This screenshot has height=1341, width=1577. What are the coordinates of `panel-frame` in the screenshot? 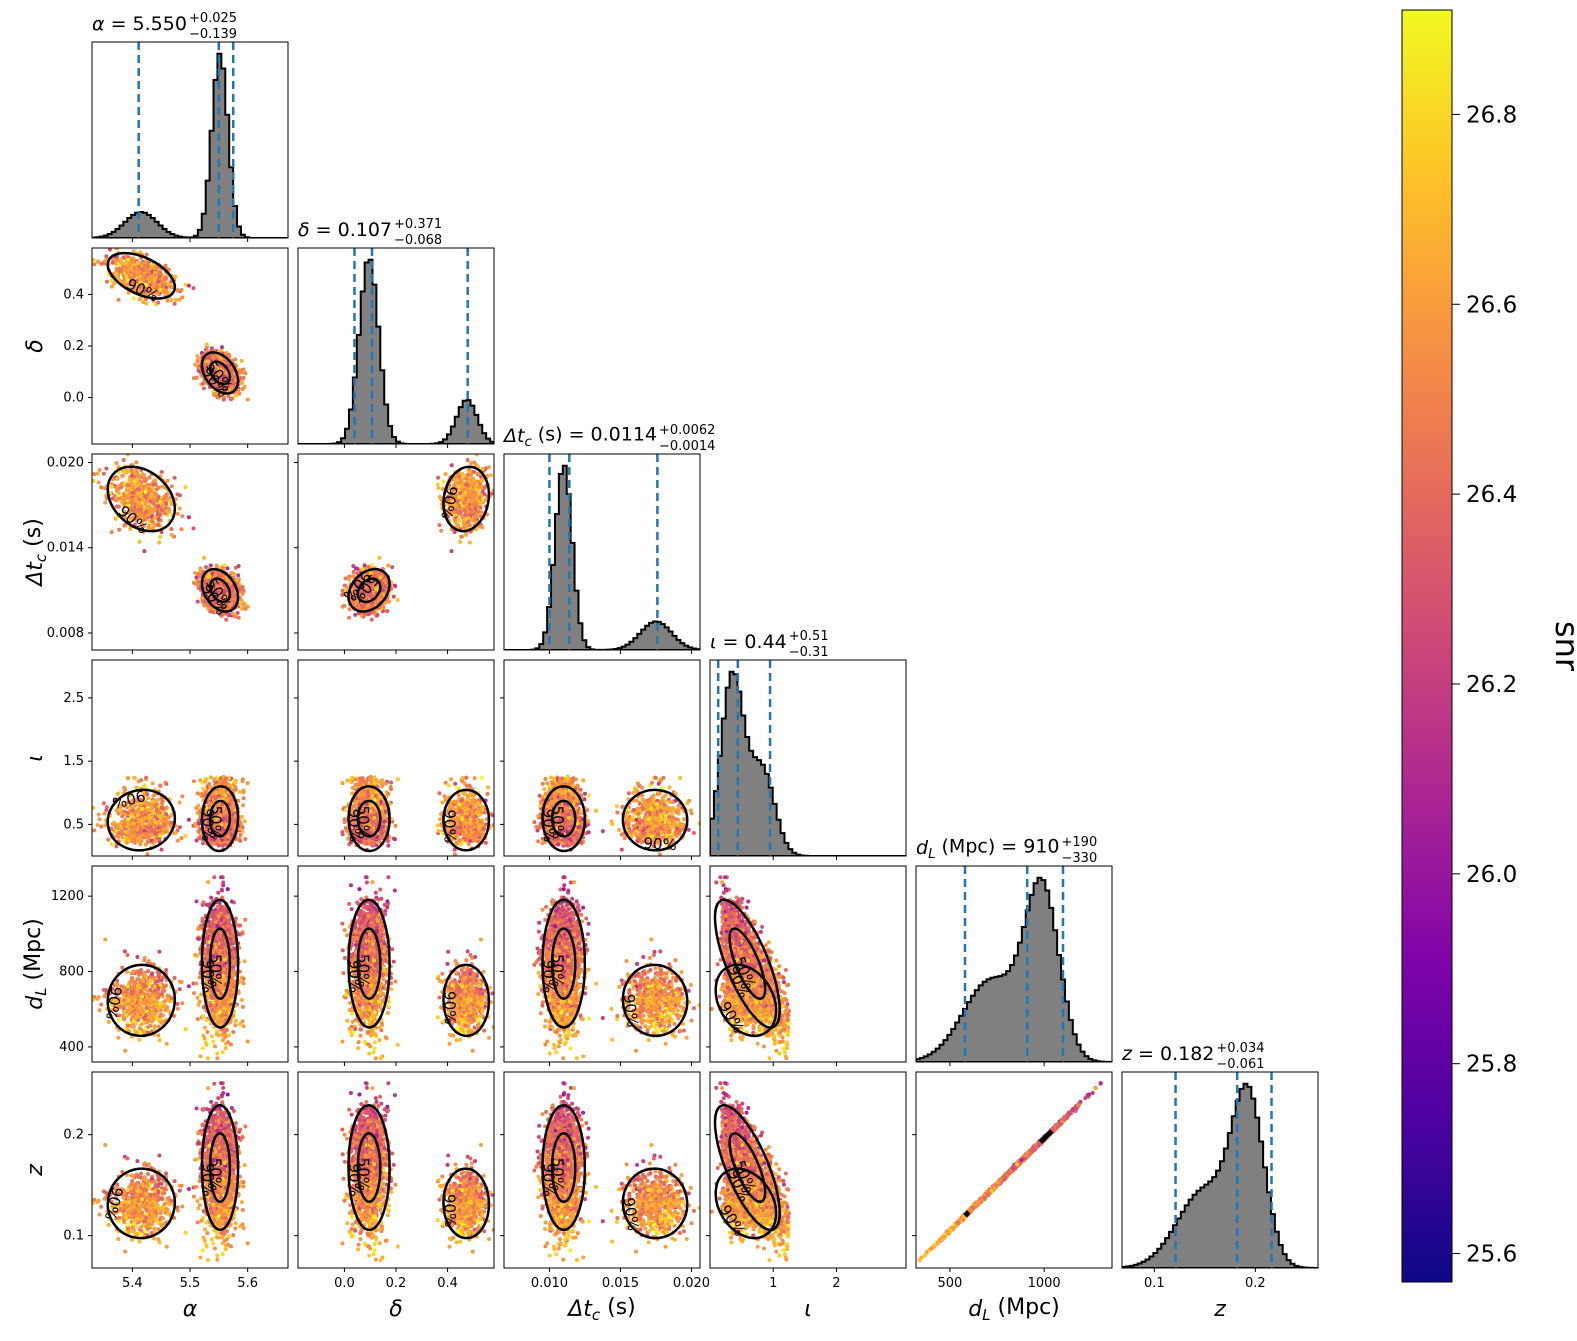 It's located at (190, 346).